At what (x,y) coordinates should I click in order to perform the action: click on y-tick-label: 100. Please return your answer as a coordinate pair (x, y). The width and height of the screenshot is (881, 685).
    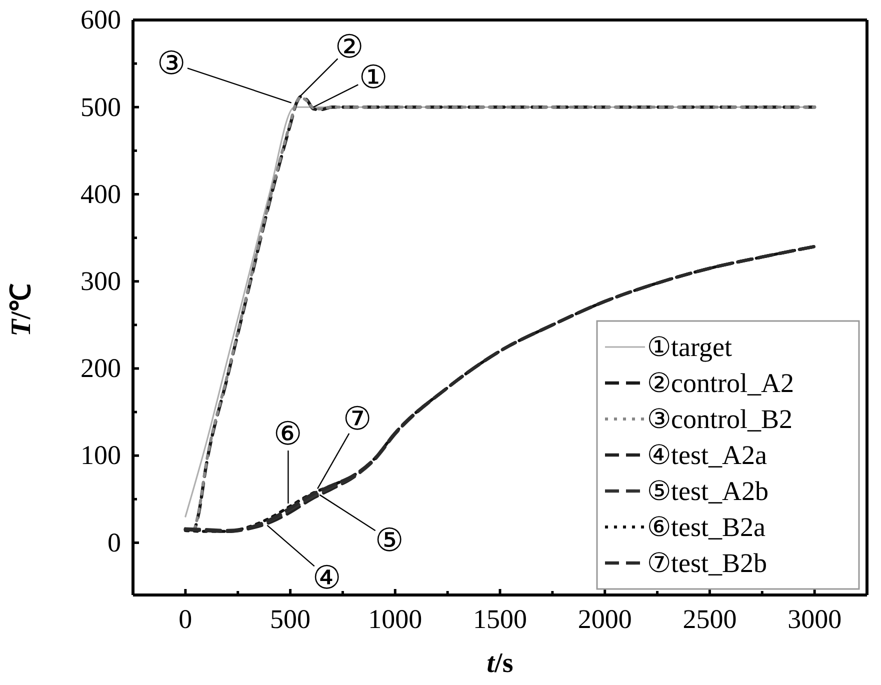
    Looking at the image, I should click on (100, 455).